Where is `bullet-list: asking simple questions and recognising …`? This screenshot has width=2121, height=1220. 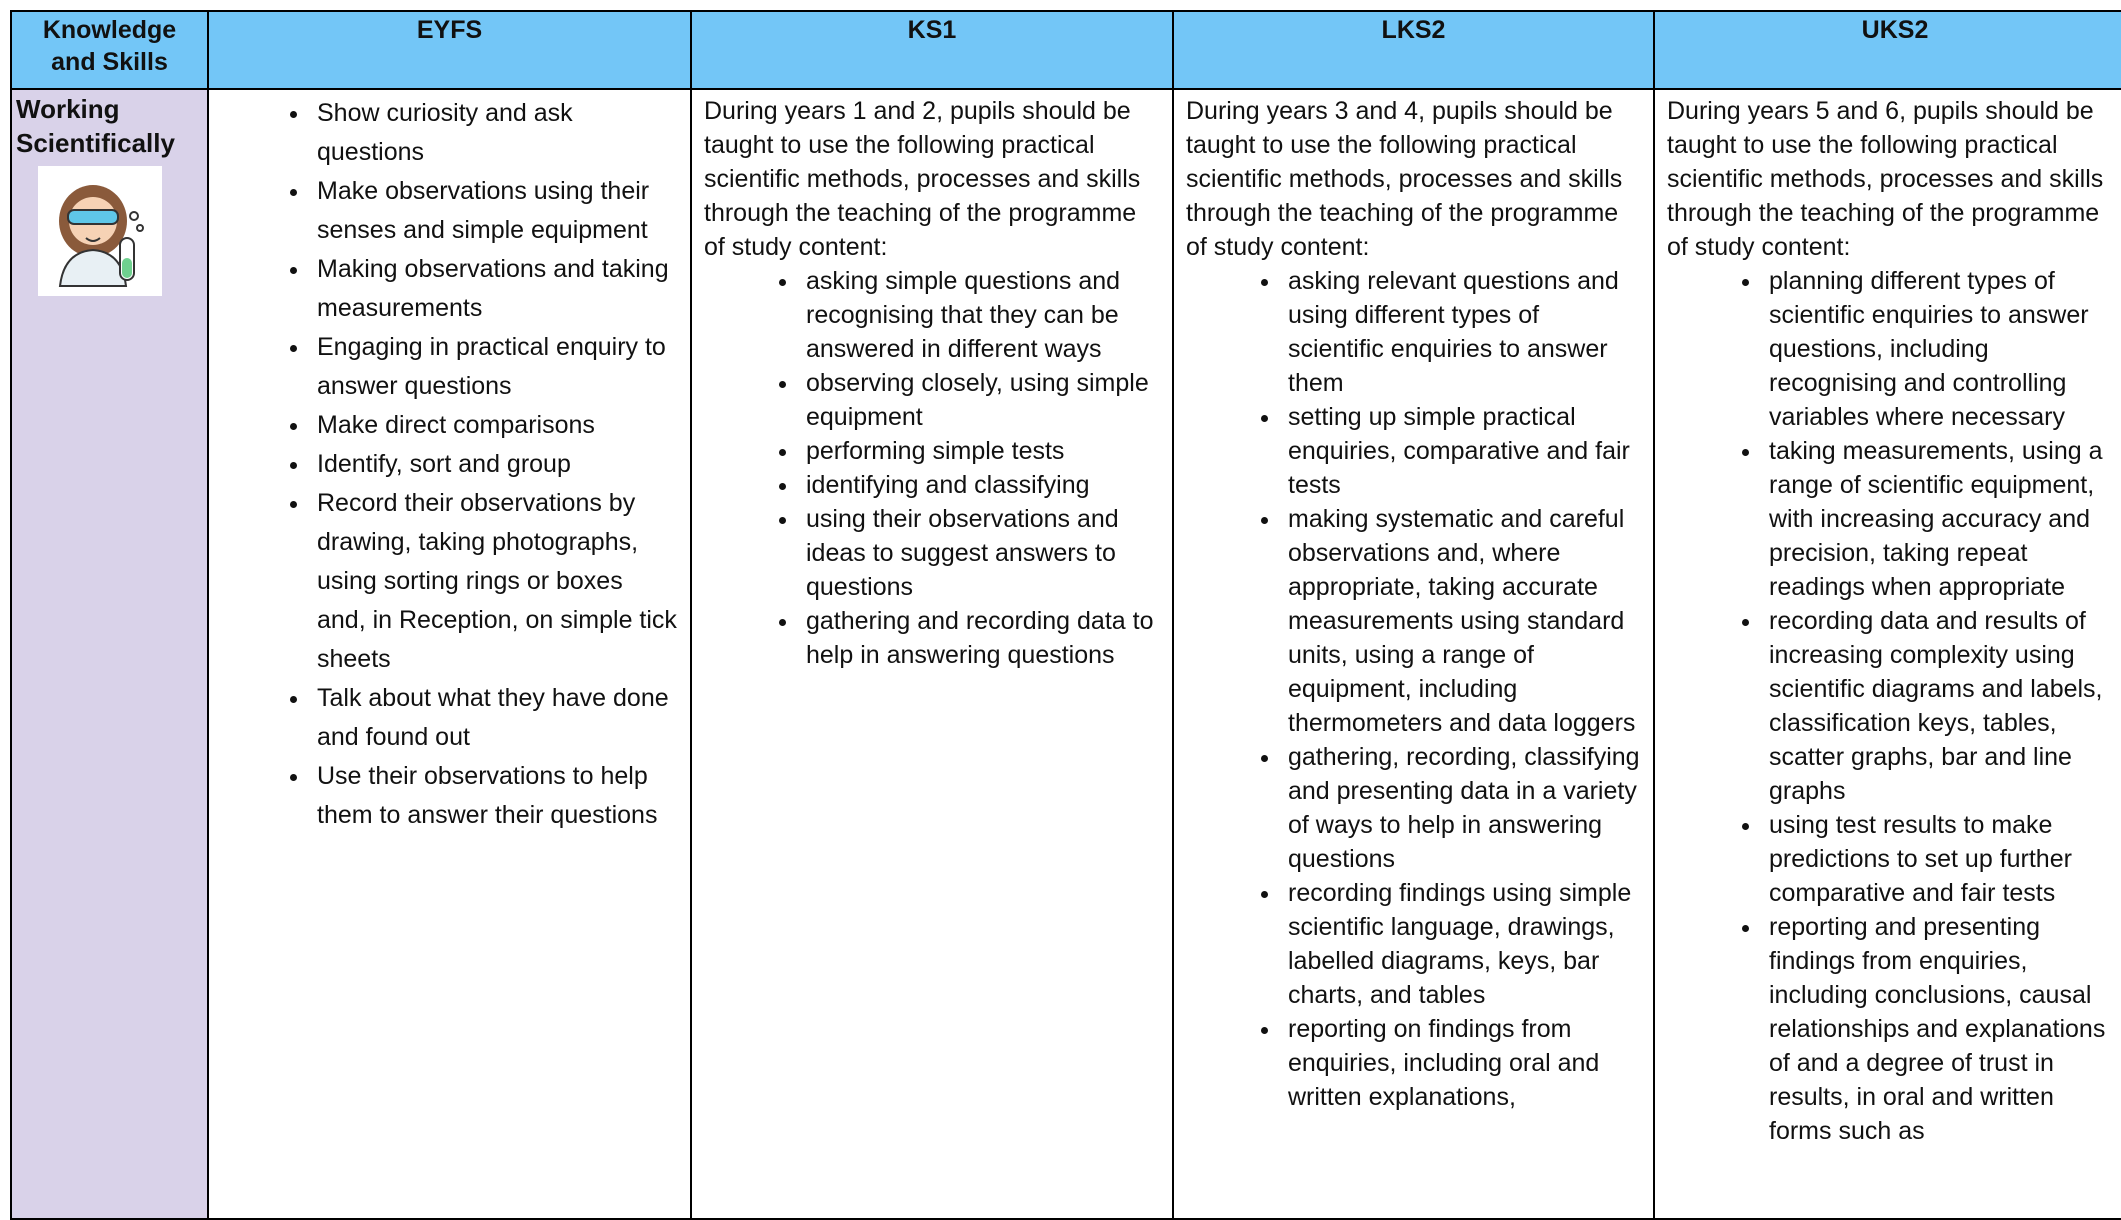
bullet-list: asking simple questions and recognising … is located at coordinates (932, 468).